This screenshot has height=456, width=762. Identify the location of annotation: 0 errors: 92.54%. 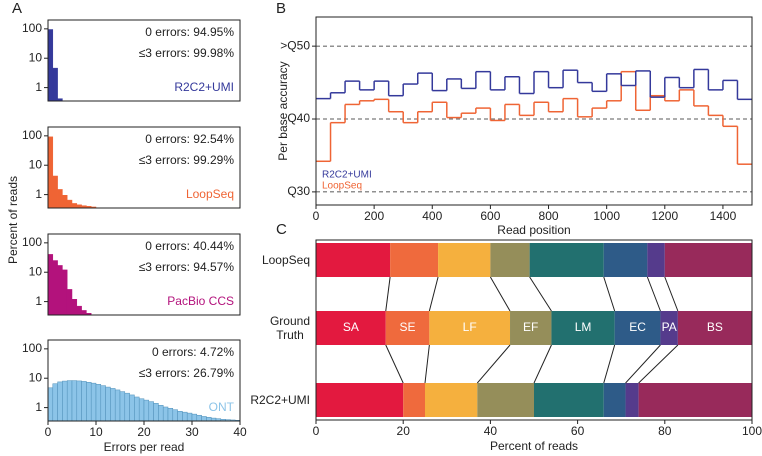
(189, 139).